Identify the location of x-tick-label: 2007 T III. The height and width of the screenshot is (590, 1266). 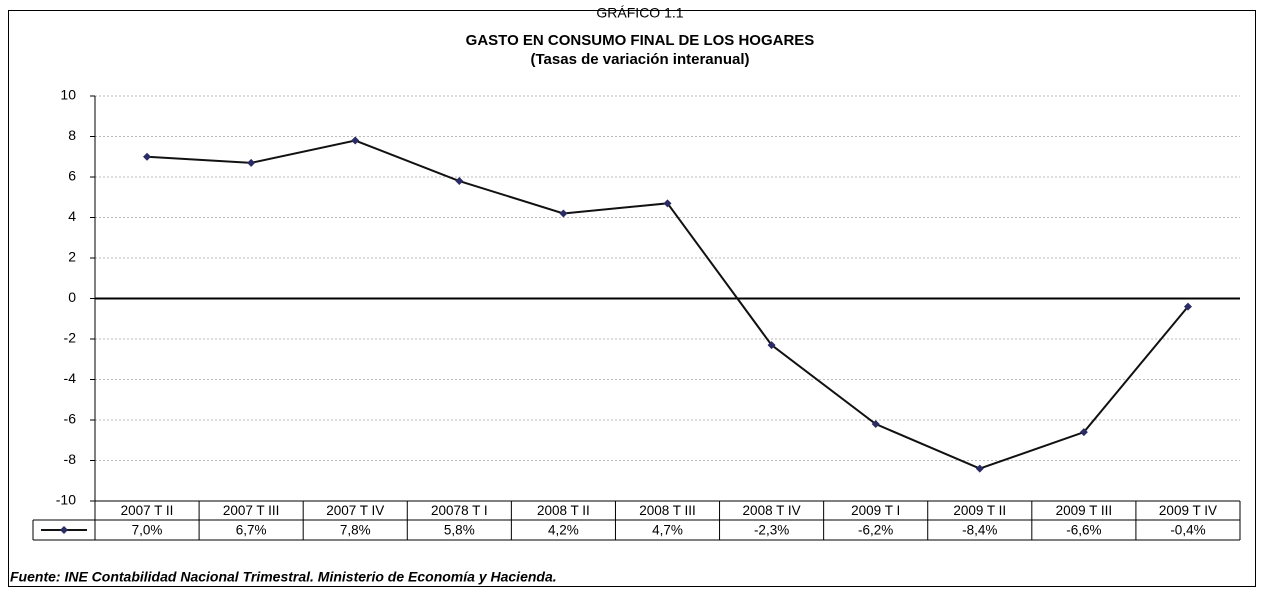
(251, 510).